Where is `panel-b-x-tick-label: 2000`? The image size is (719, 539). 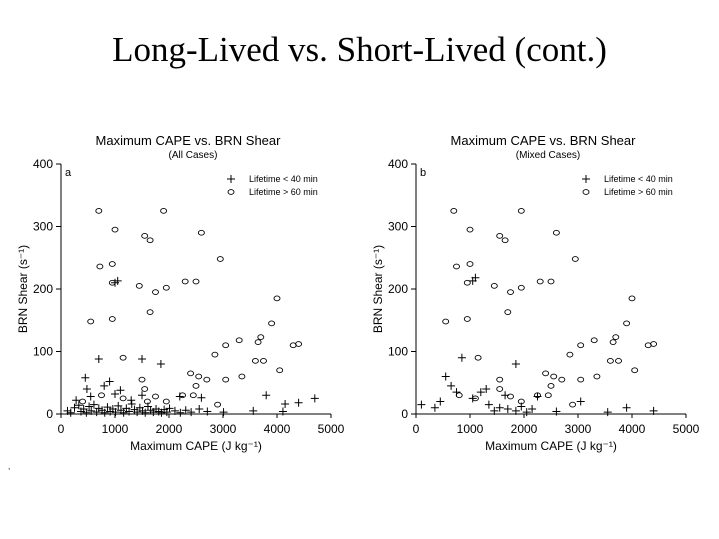 panel-b-x-tick-label: 2000 is located at coordinates (524, 429).